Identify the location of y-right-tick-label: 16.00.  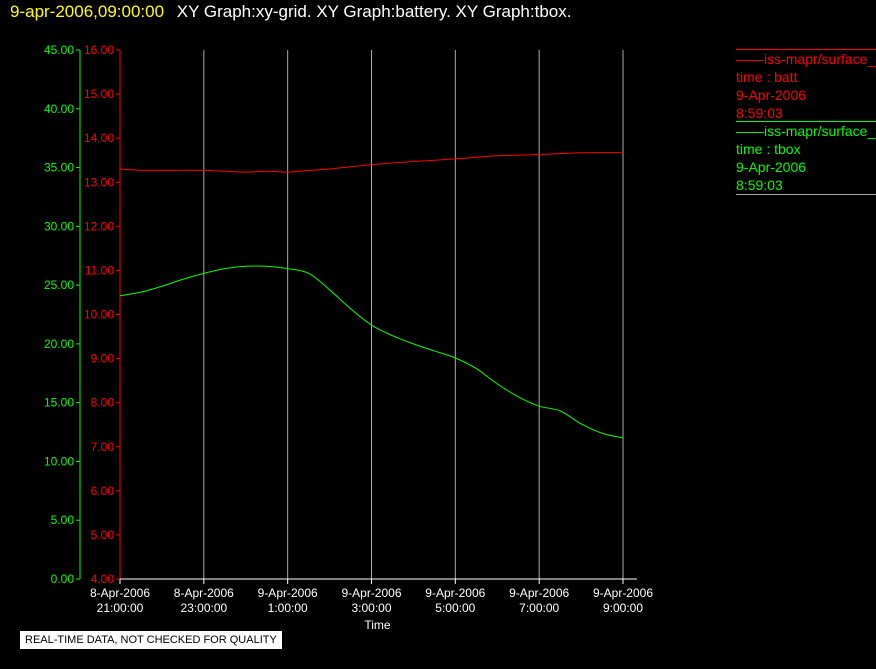
(99, 50).